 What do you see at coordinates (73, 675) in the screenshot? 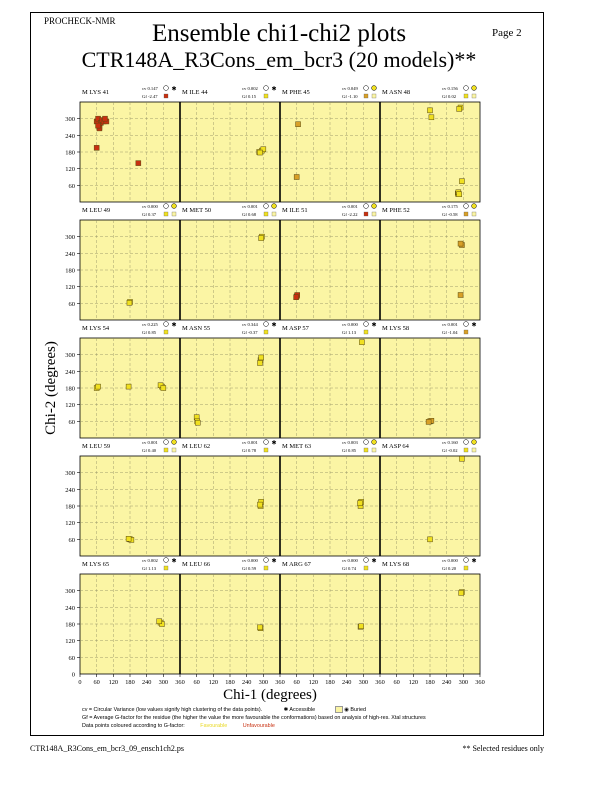
I see `y-tick-label: 0` at bounding box center [73, 675].